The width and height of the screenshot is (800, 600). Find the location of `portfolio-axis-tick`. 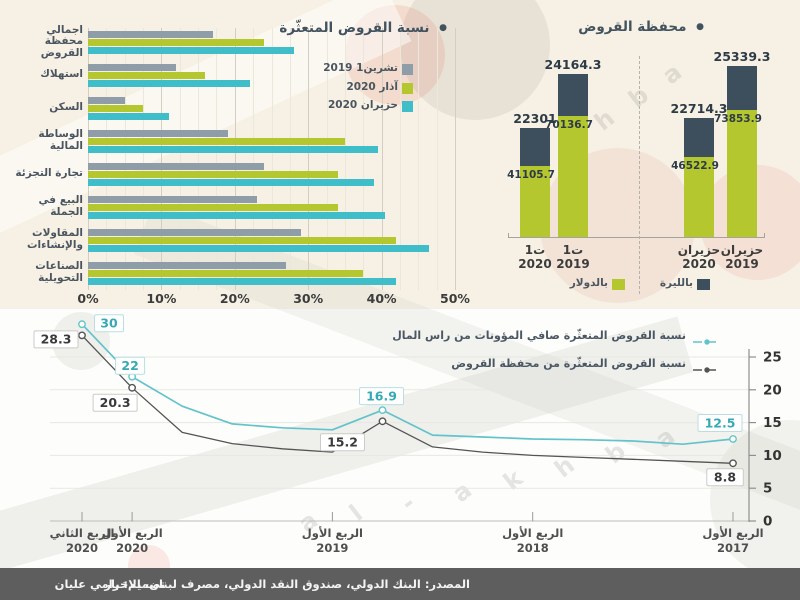

portfolio-axis-tick is located at coordinates (764, 235).